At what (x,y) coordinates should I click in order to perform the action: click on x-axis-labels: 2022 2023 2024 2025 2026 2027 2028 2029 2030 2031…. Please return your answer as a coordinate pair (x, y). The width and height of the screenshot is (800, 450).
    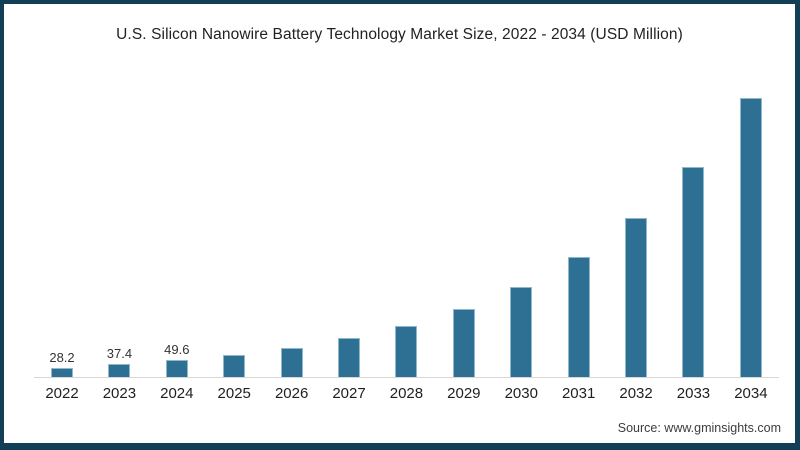
    Looking at the image, I should click on (406, 393).